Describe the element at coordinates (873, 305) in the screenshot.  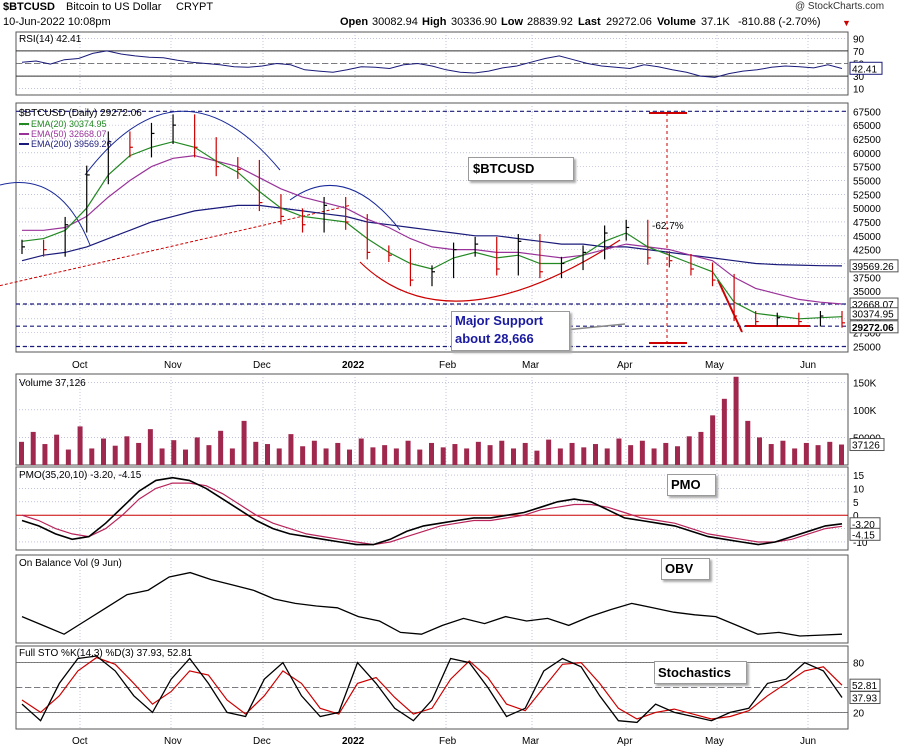
I see `price-value-tag-label: 32668.07` at that location.